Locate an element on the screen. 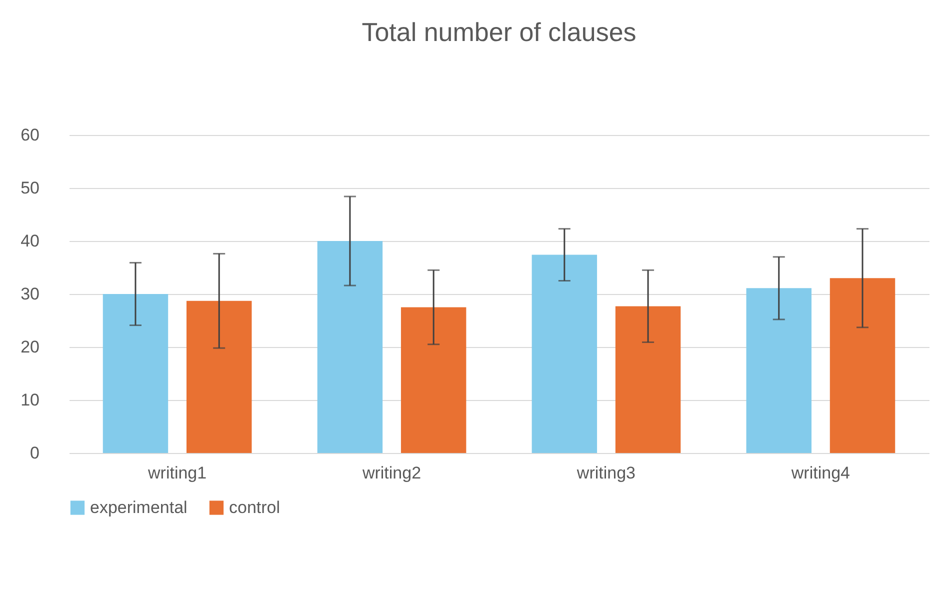 The image size is (950, 589). x-tick-label: writing3 is located at coordinates (606, 473).